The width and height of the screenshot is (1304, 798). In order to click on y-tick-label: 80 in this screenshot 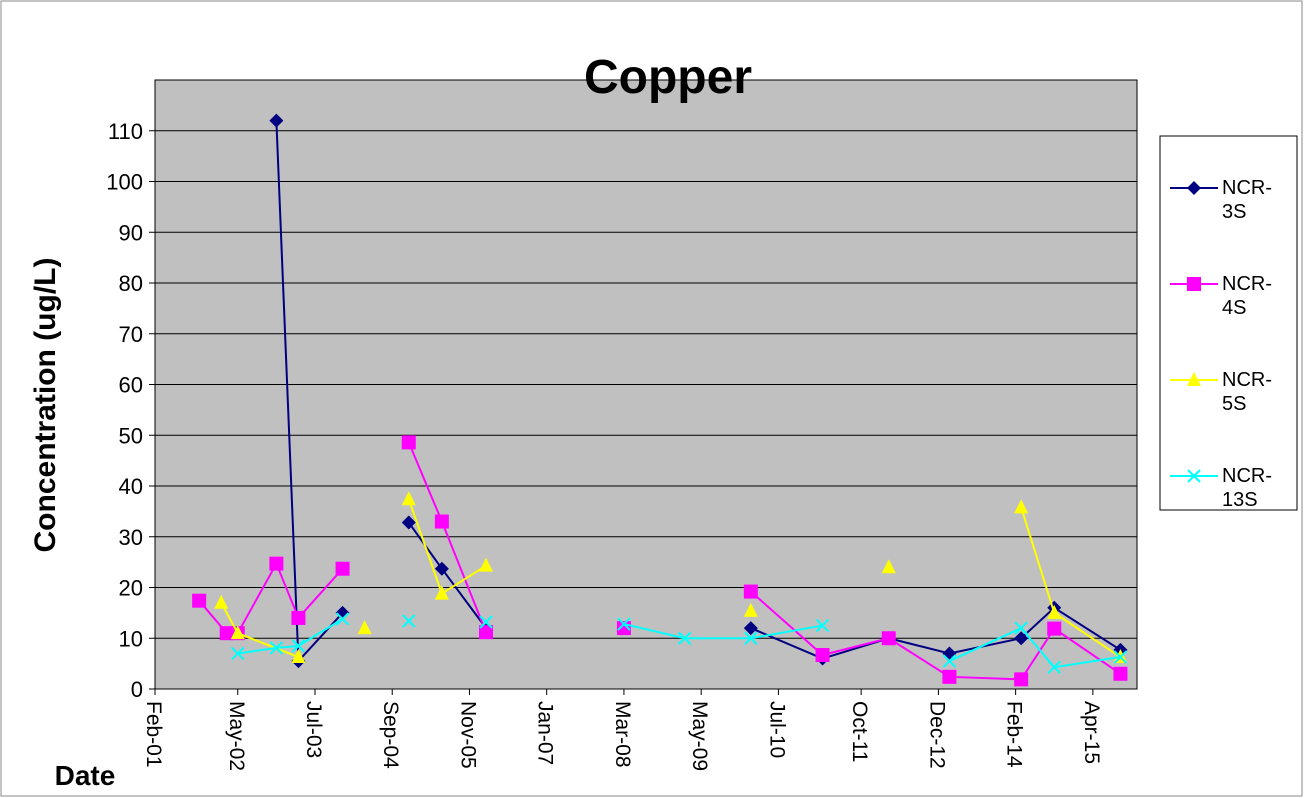, I will do `click(131, 283)`.